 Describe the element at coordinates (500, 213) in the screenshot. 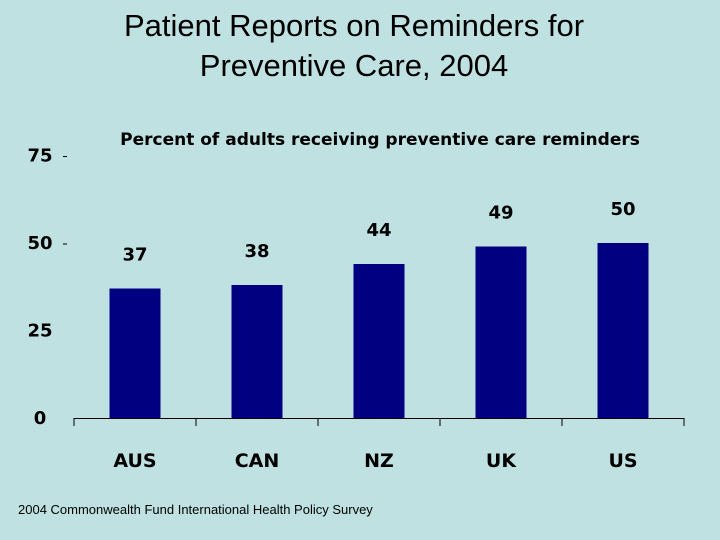

I see `data-label-uk: 49` at that location.